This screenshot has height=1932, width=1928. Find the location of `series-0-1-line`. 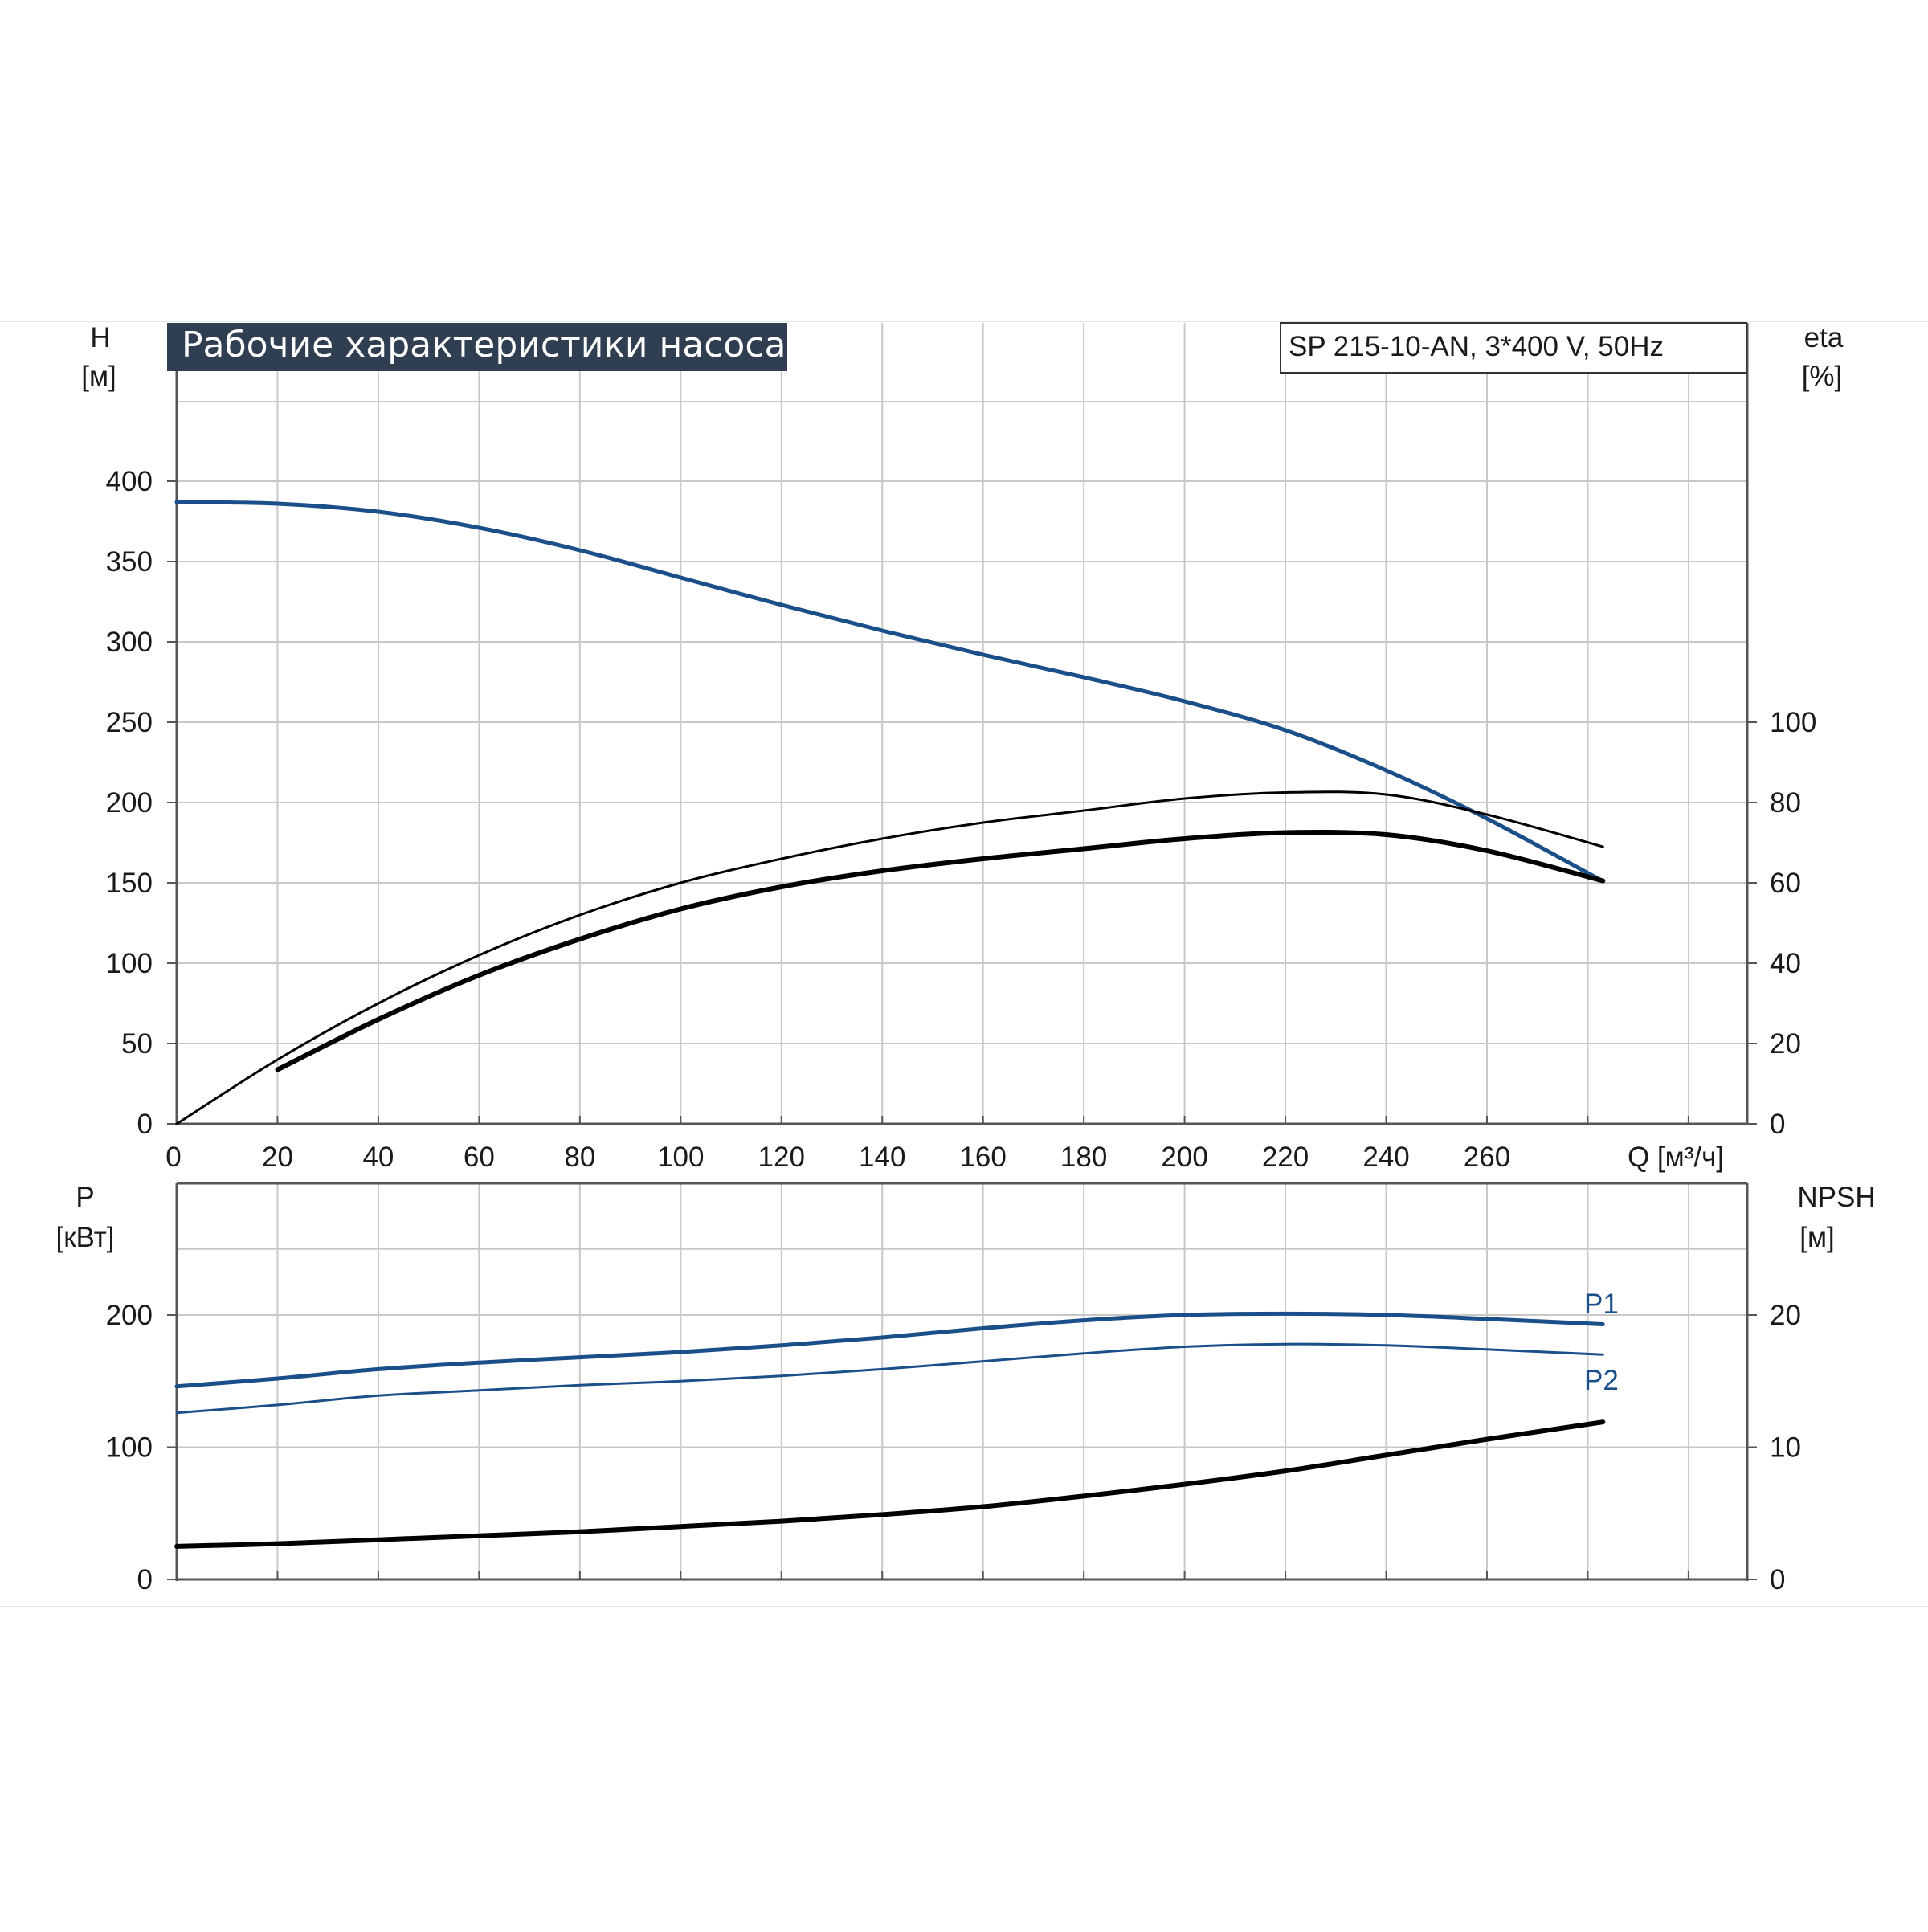

series-0-1-line is located at coordinates (889, 958).